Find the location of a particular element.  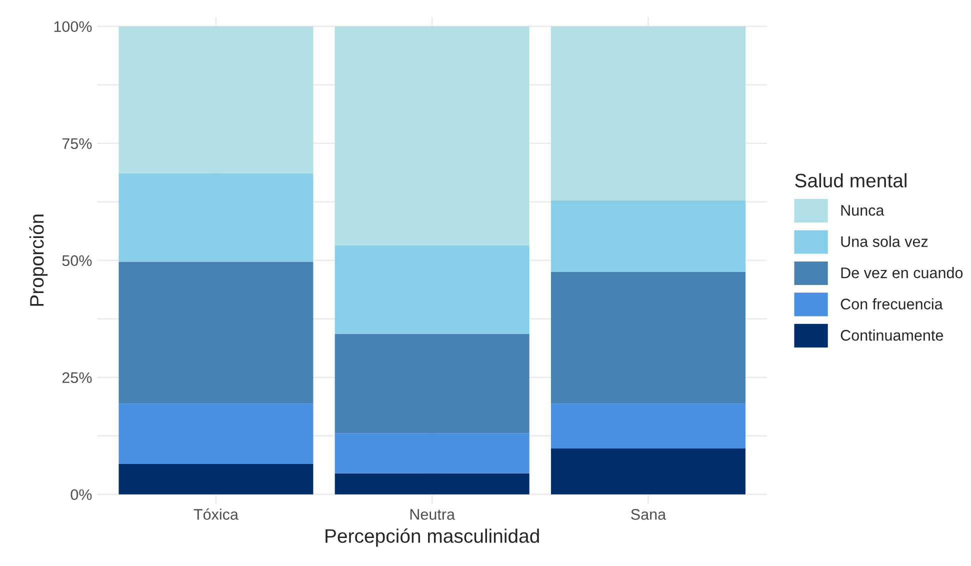

x-tick-label: Neutra is located at coordinates (433, 514).